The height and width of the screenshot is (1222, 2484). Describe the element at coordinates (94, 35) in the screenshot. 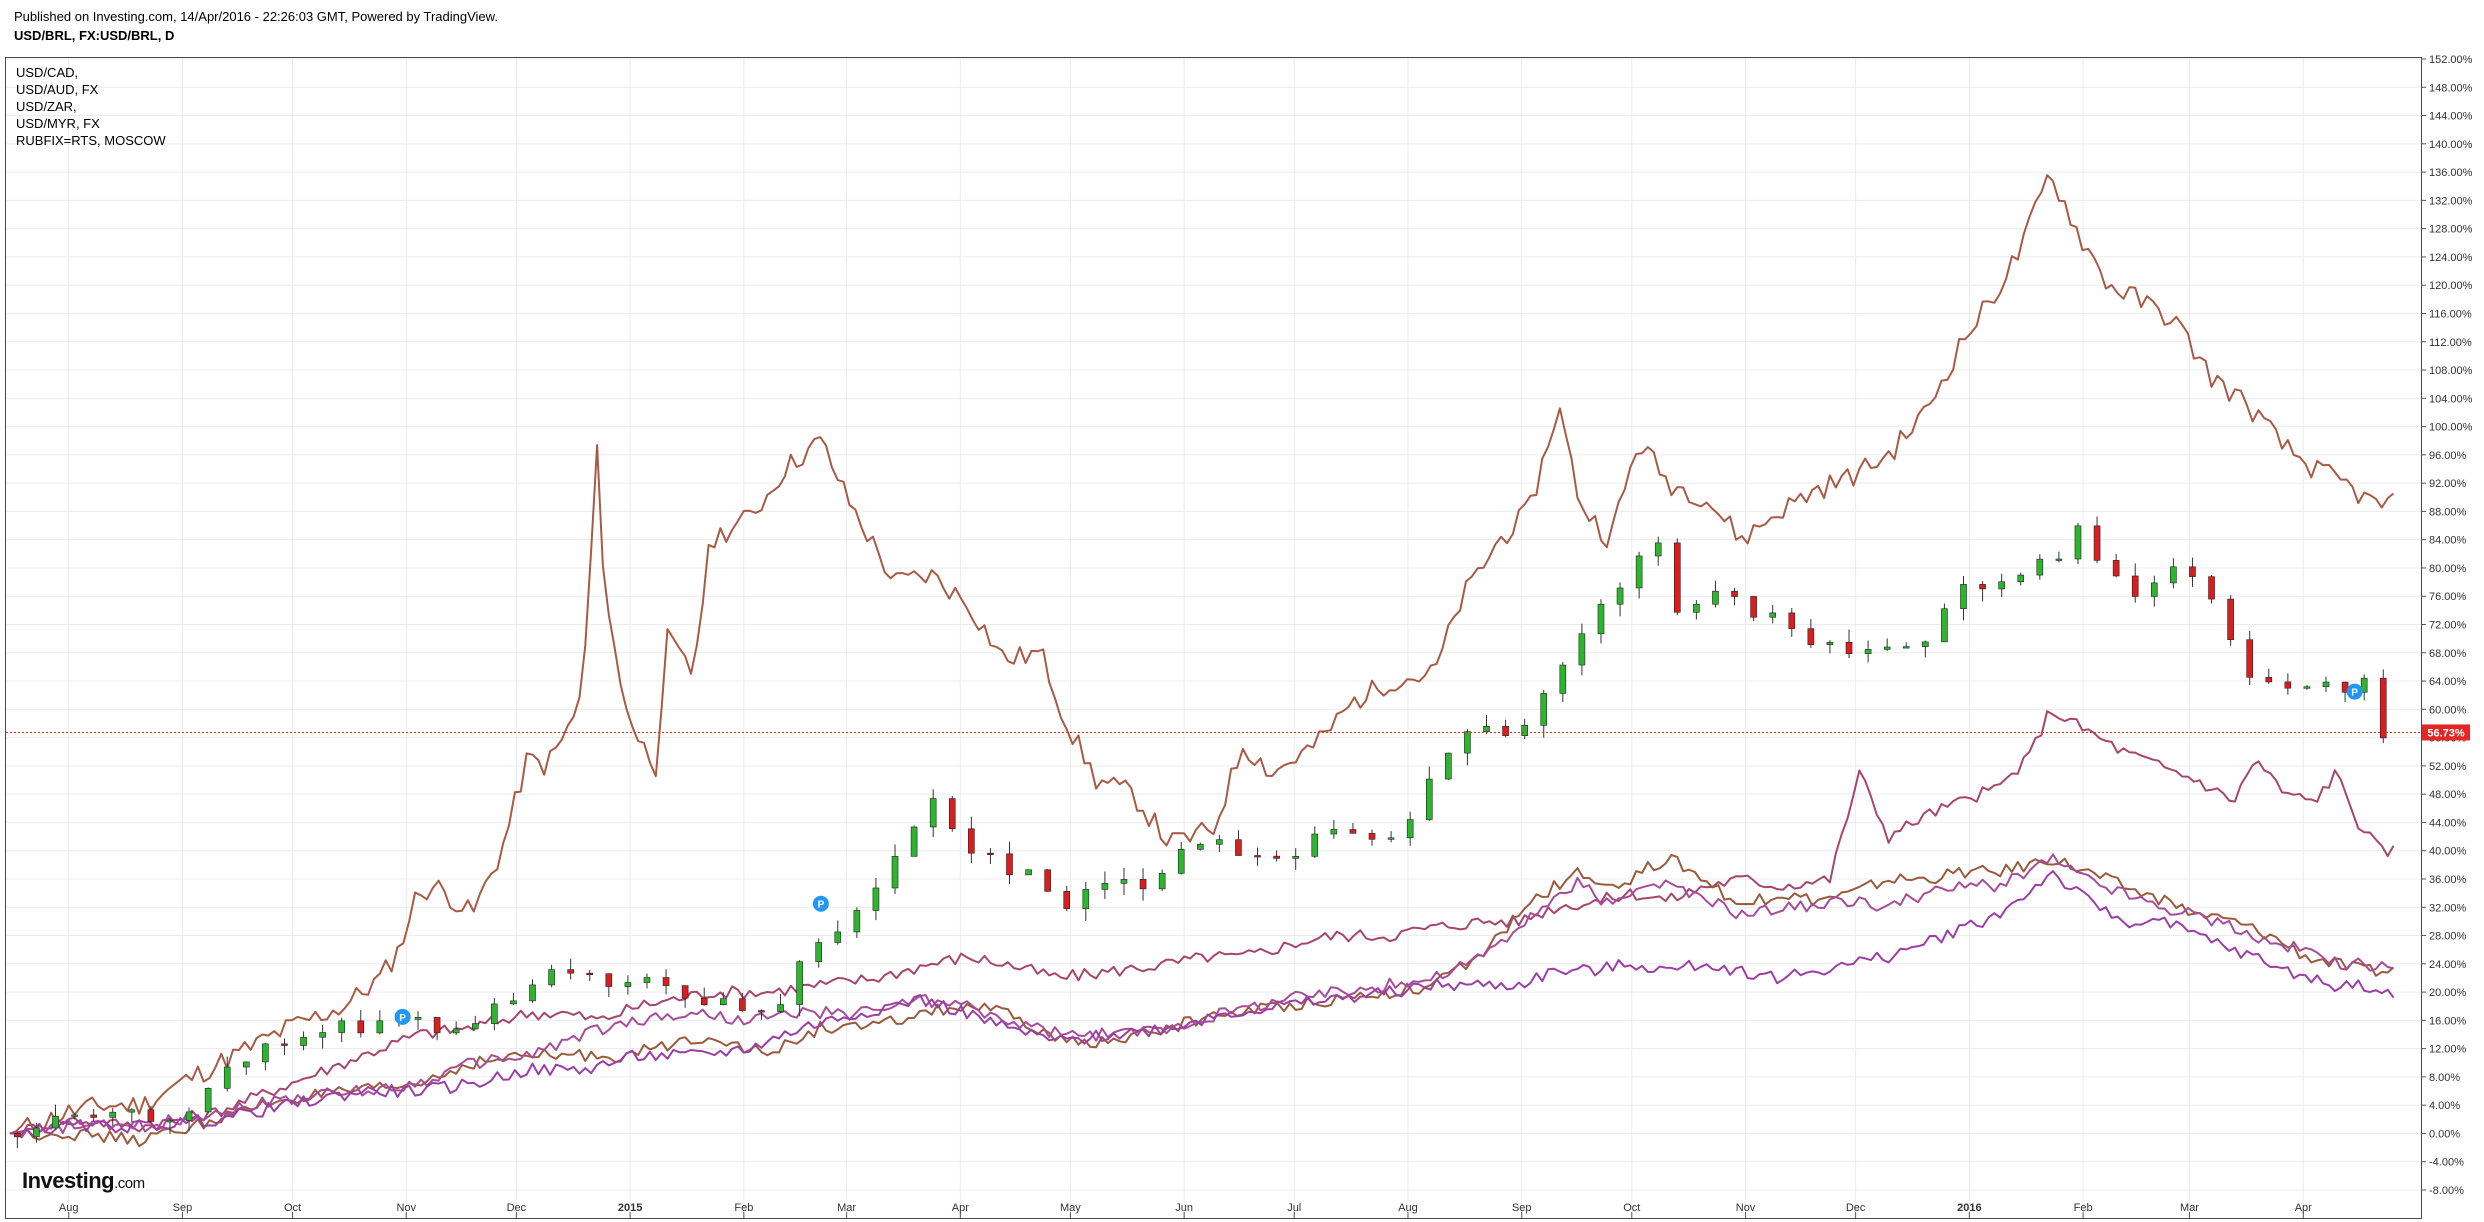

I see `symbol-title: USD/BRL, FX:USD/BRL, D` at that location.